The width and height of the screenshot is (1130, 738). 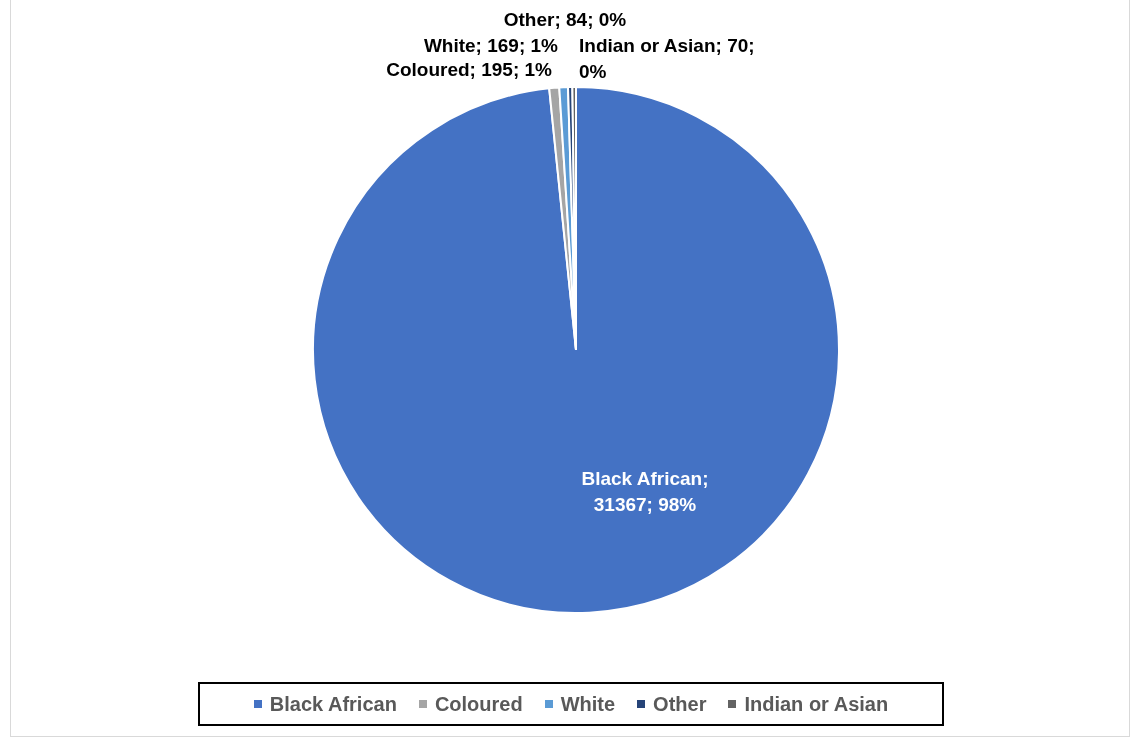 I want to click on legend-label: Black African, so click(x=333, y=704).